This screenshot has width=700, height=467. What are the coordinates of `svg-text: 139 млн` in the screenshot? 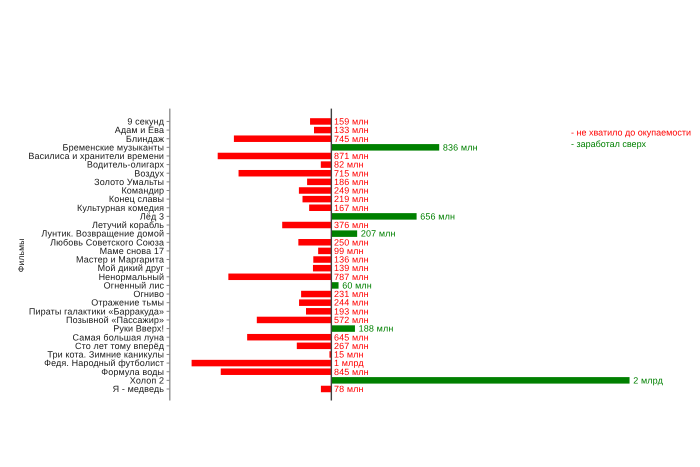 It's located at (351, 268).